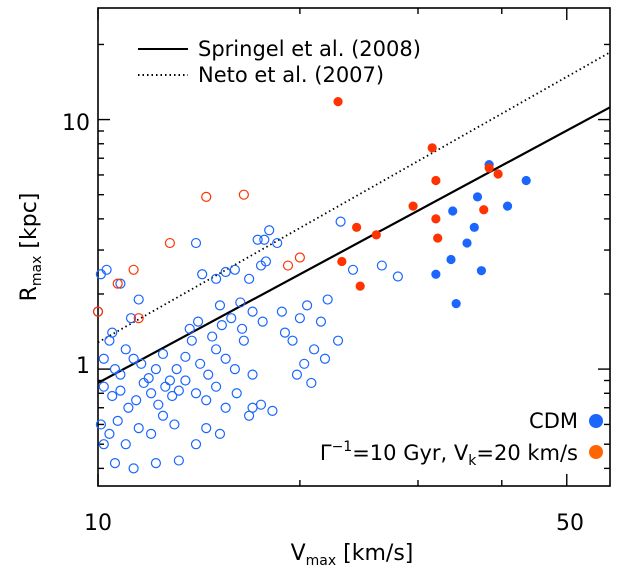 Image resolution: width=622 pixels, height=569 pixels. Describe the element at coordinates (352, 555) in the screenshot. I see `x-axis-title: Vmax [km/s]` at that location.